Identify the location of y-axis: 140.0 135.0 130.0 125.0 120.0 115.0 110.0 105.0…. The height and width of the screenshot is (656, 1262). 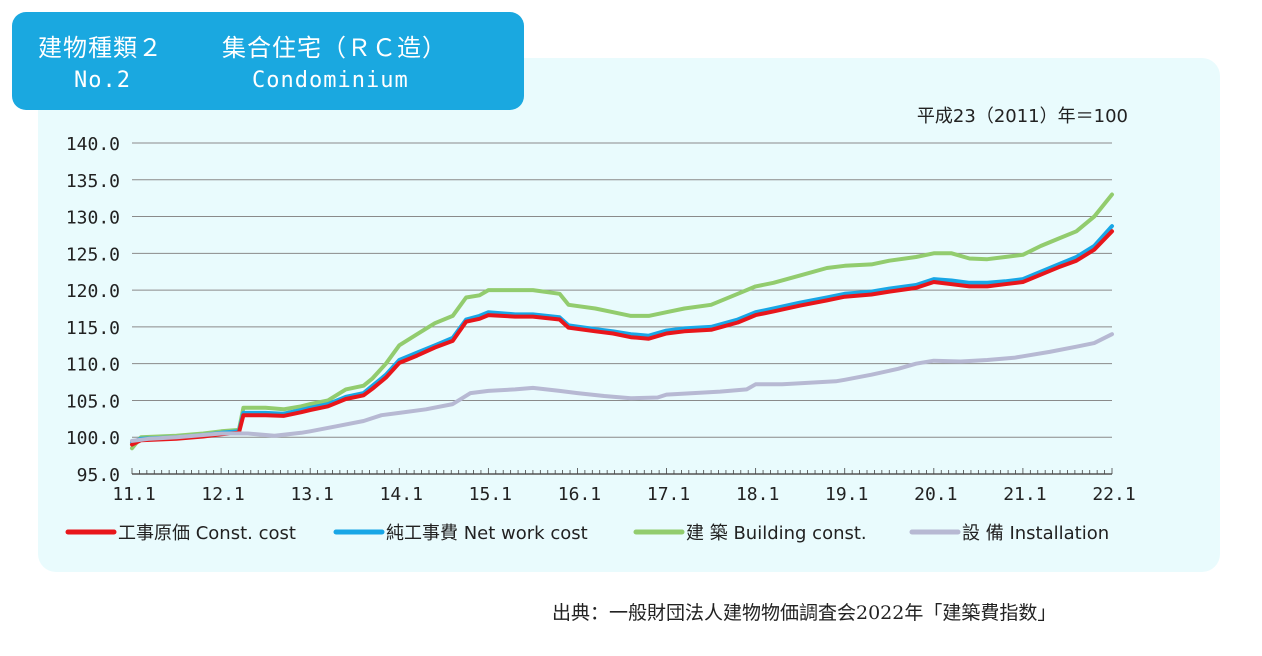
(93, 310).